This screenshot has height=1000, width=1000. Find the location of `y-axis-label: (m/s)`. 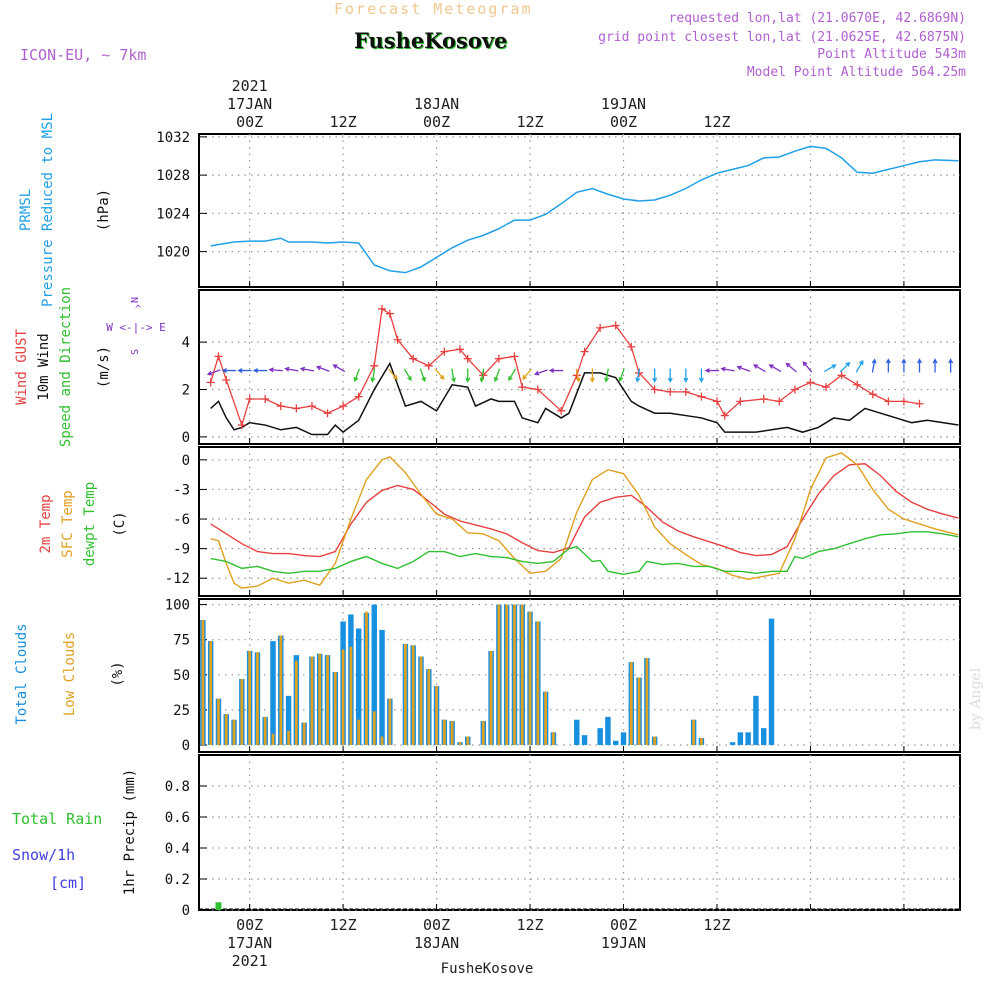

y-axis-label: (m/s) is located at coordinates (104, 367).